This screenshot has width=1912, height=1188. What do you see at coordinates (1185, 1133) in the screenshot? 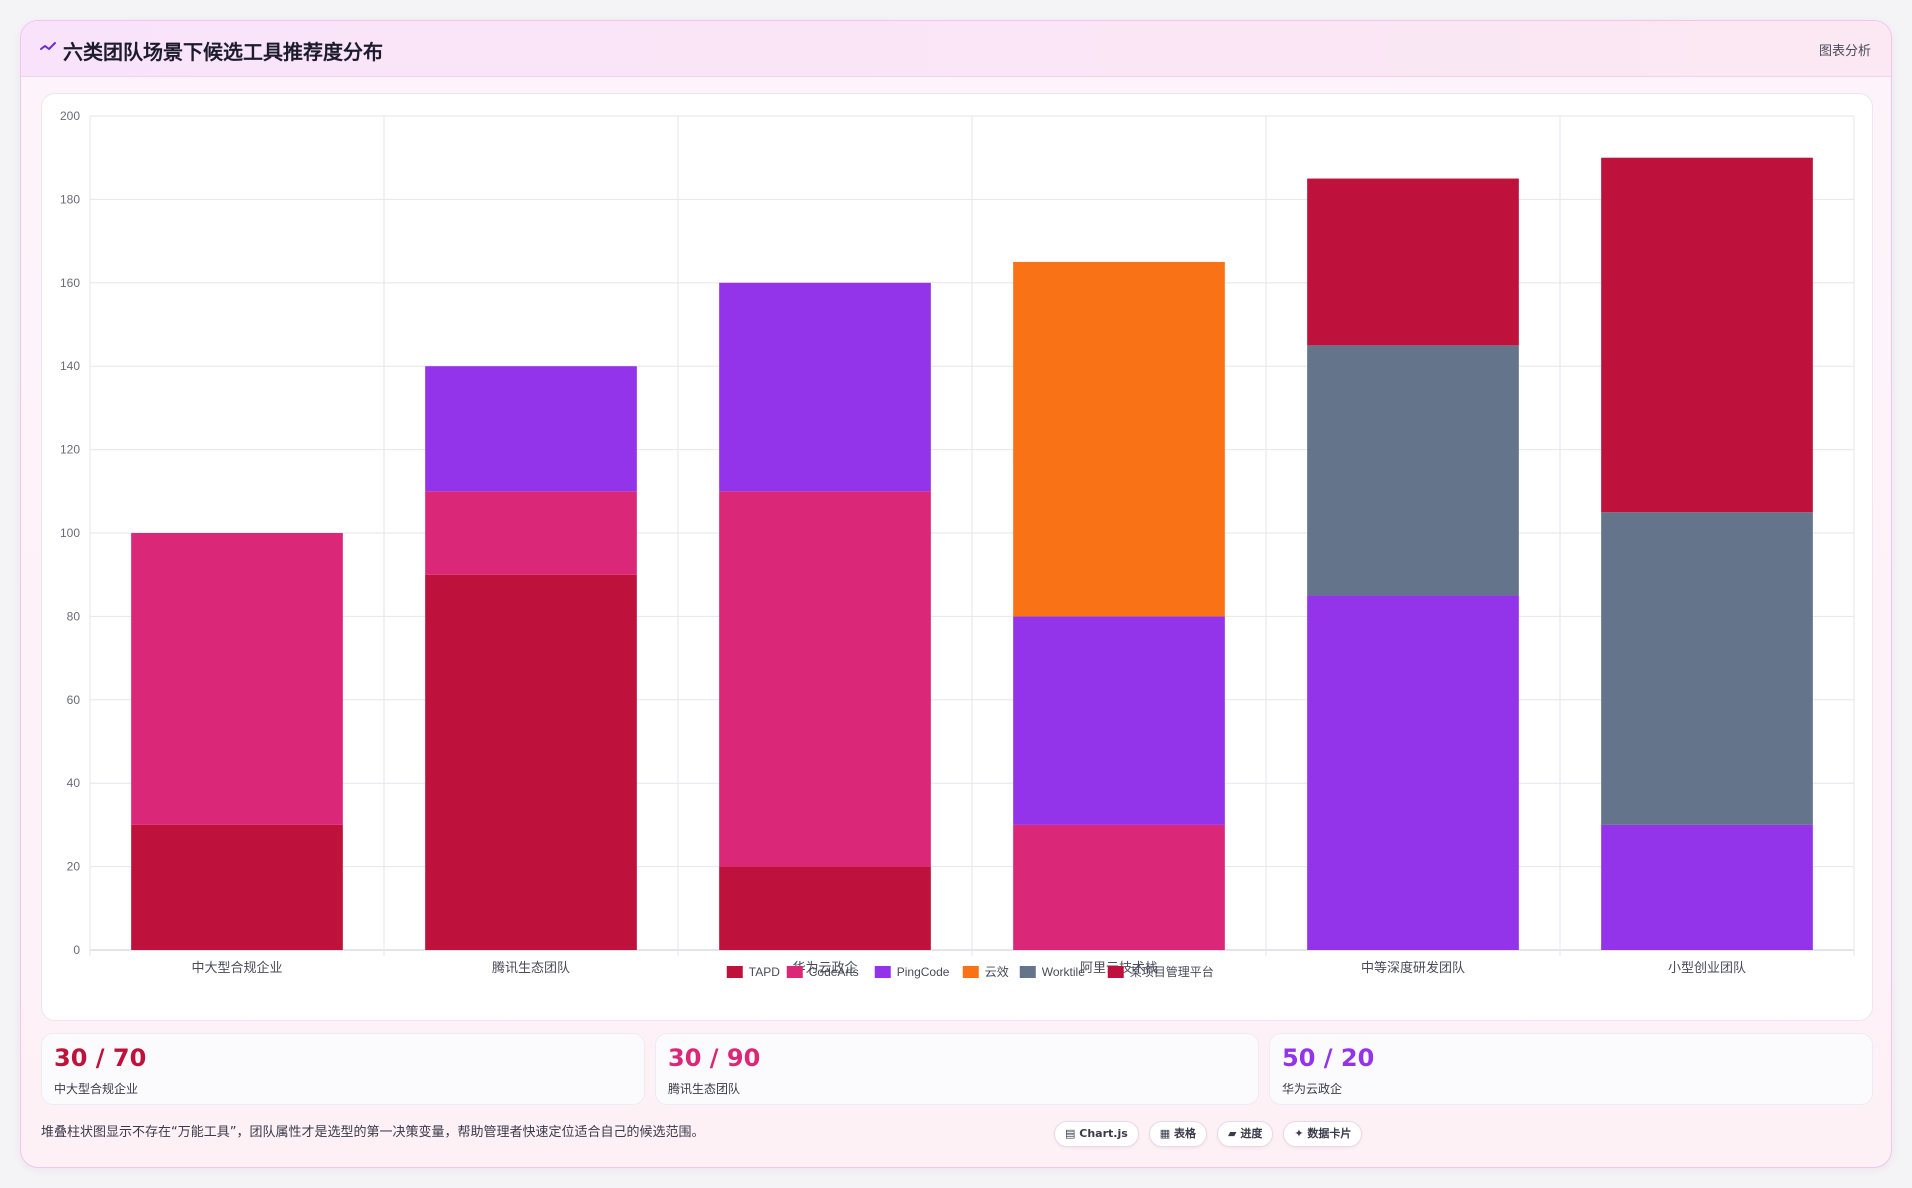
I see `chip-label: 表格` at bounding box center [1185, 1133].